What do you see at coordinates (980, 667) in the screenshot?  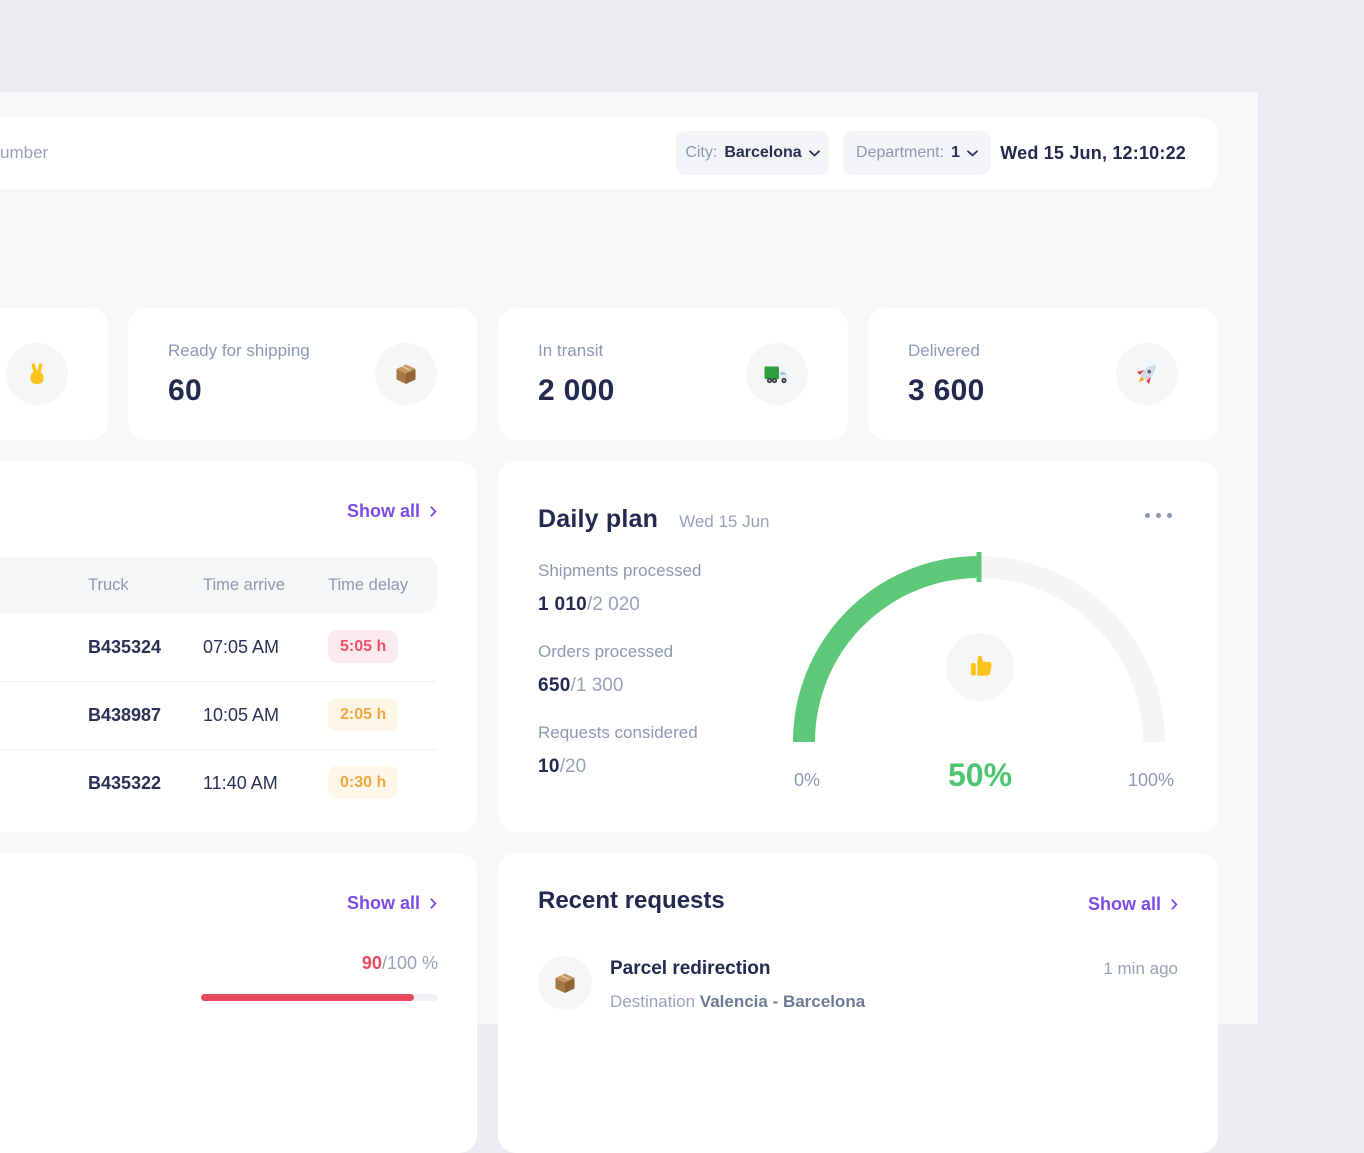 I see `thumbs-up-icon` at bounding box center [980, 667].